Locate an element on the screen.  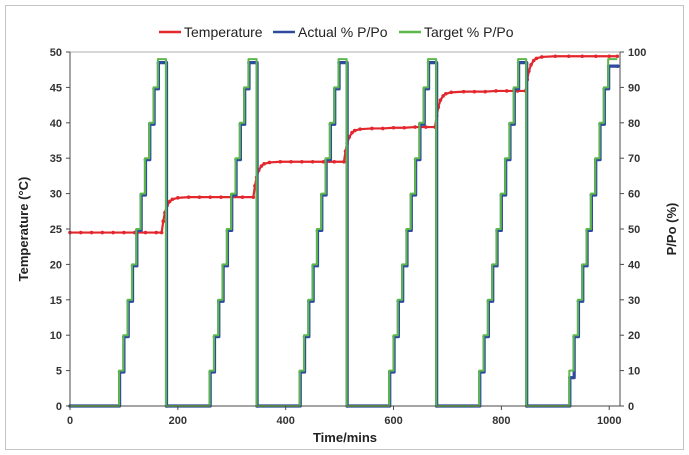
y-left-tick-label: 35 is located at coordinates (56, 159).